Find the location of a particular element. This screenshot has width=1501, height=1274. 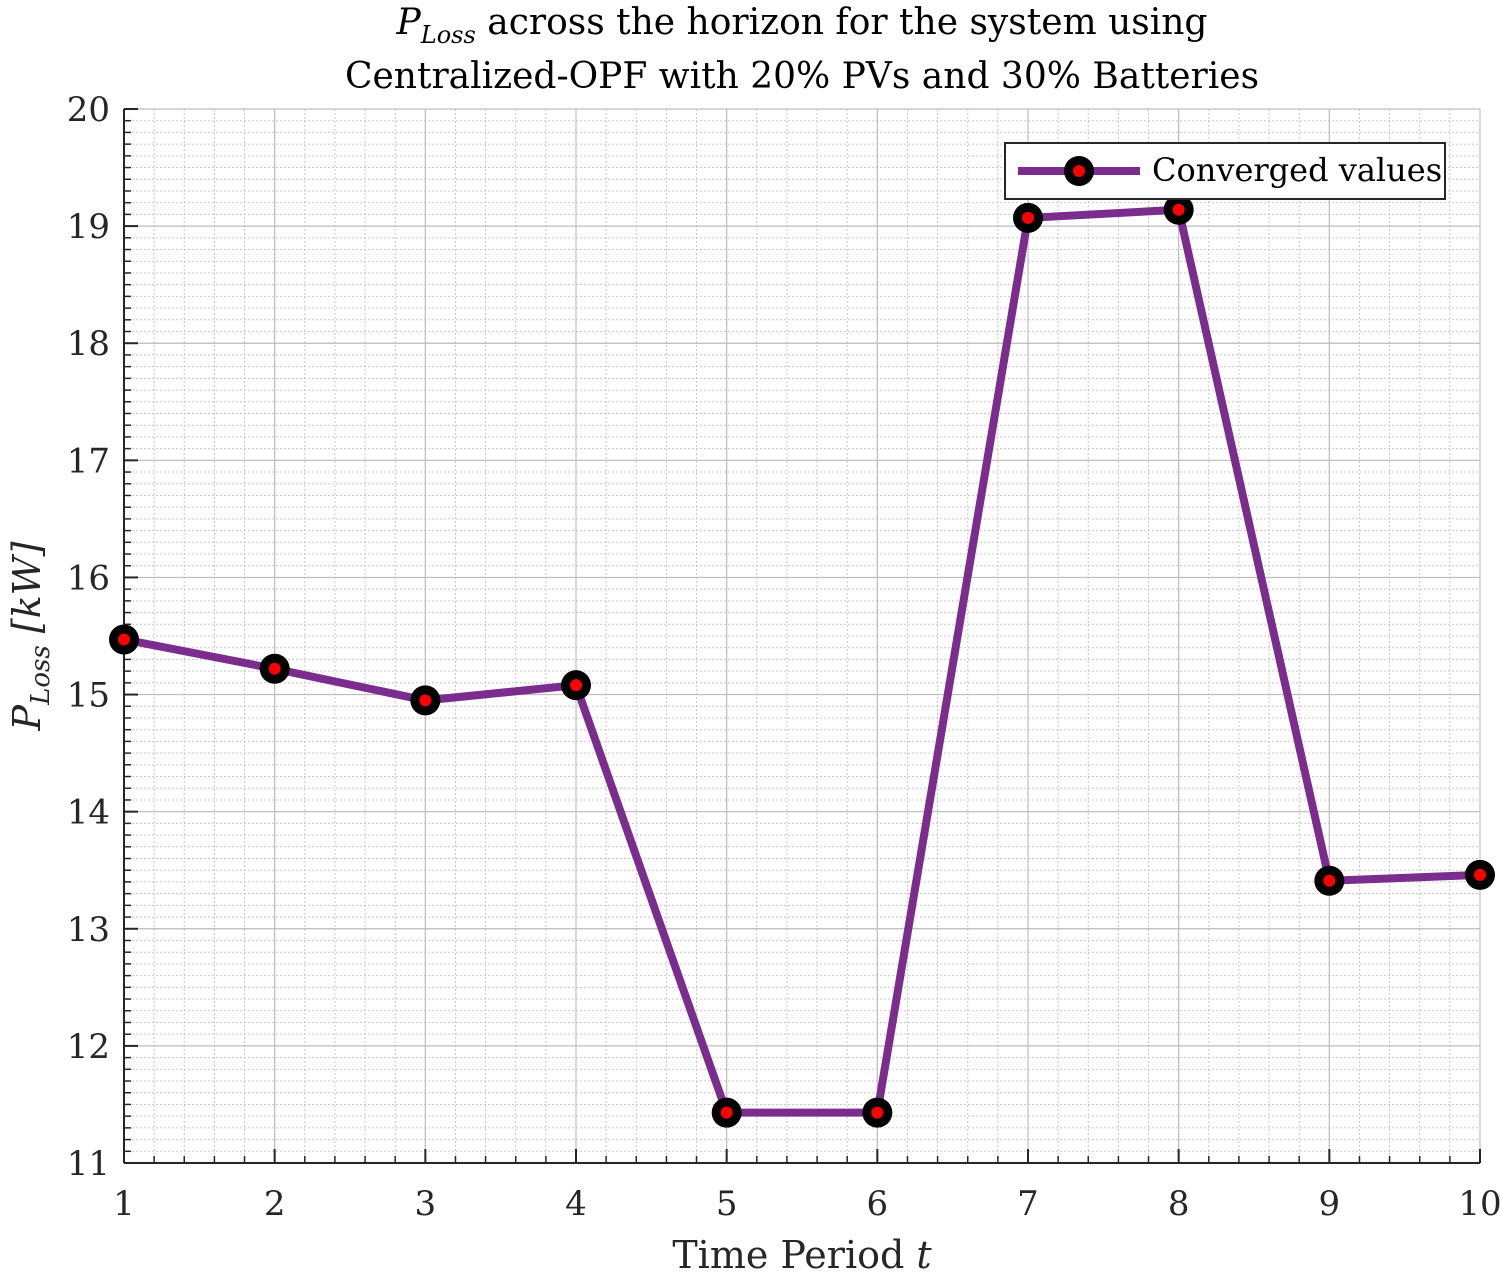

legend-marker-center is located at coordinates (1079, 171).